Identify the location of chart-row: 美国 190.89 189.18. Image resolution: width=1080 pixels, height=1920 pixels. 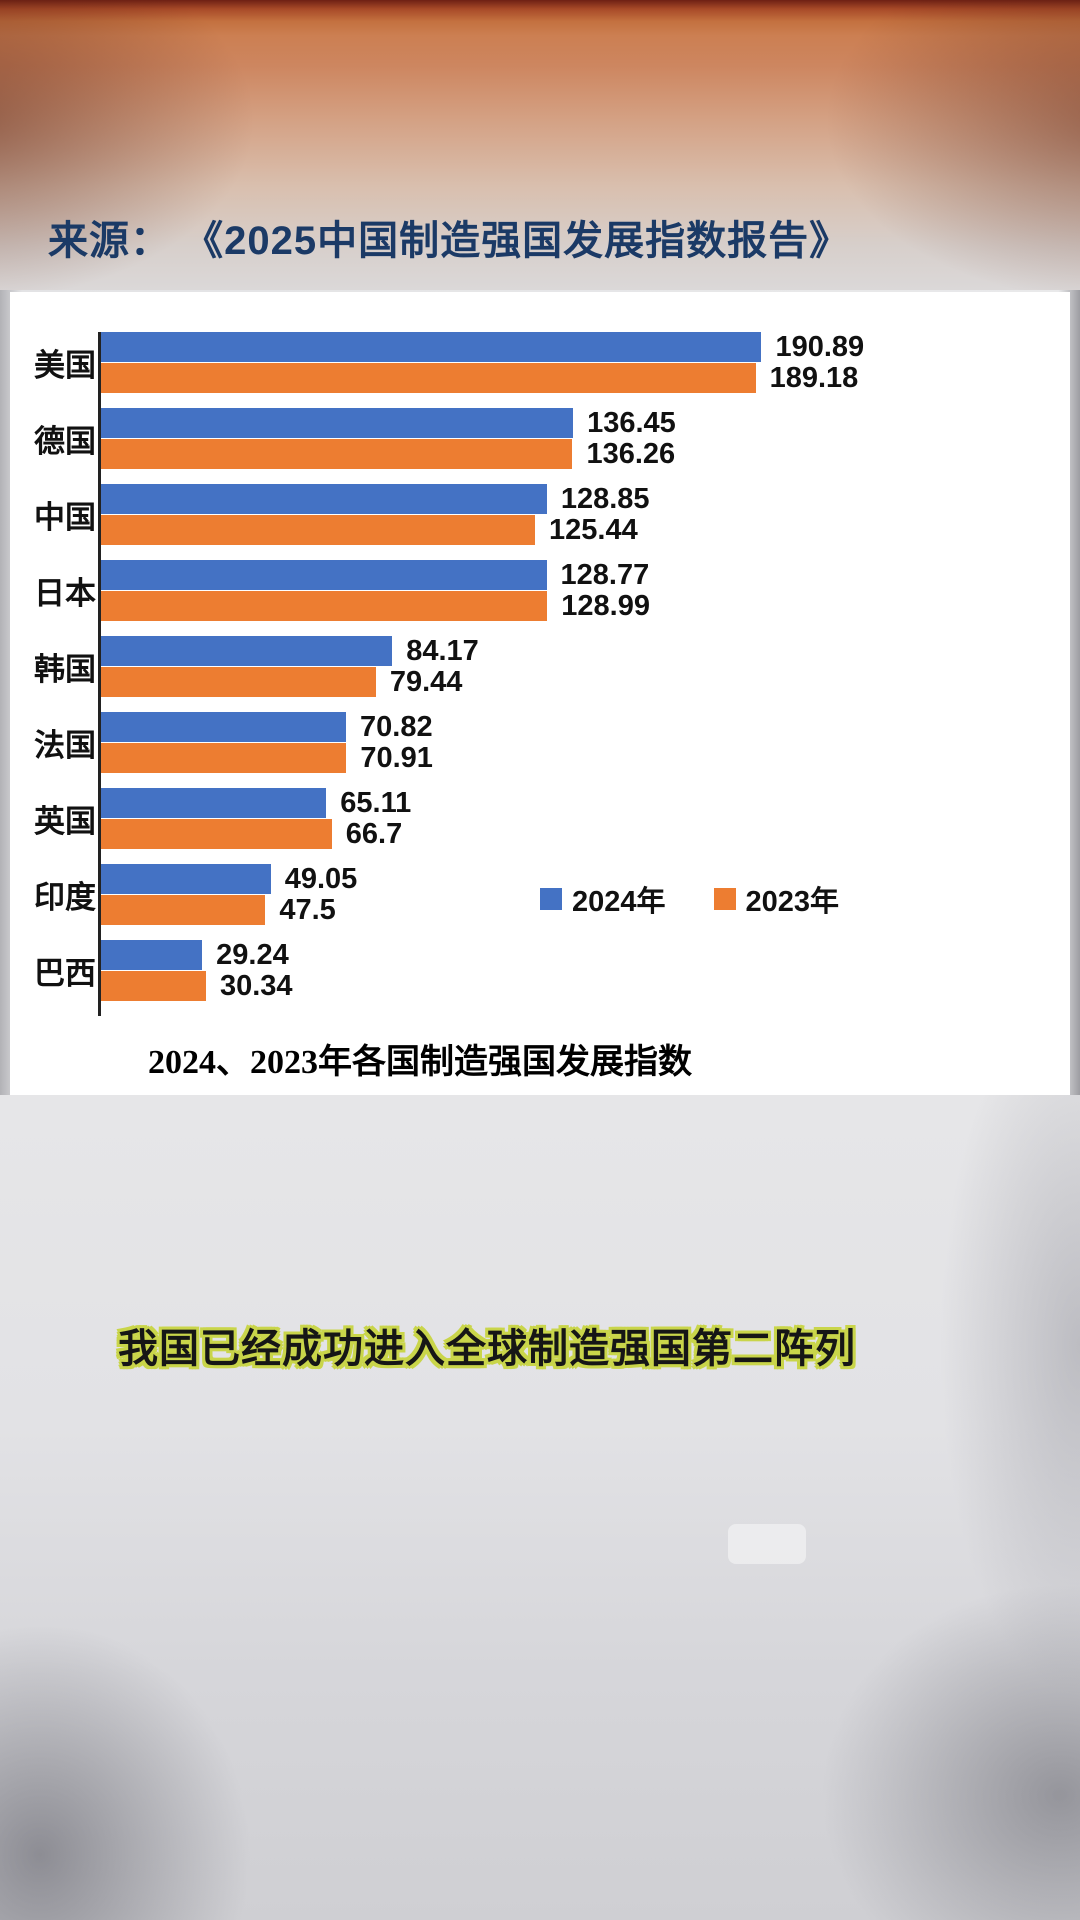
(540, 369).